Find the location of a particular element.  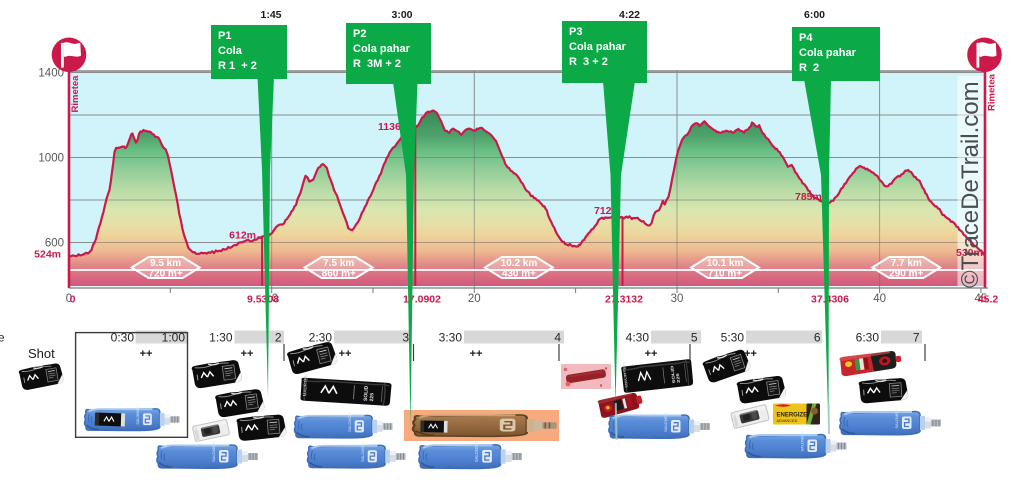

svg-text: 785m is located at coordinates (808, 197).